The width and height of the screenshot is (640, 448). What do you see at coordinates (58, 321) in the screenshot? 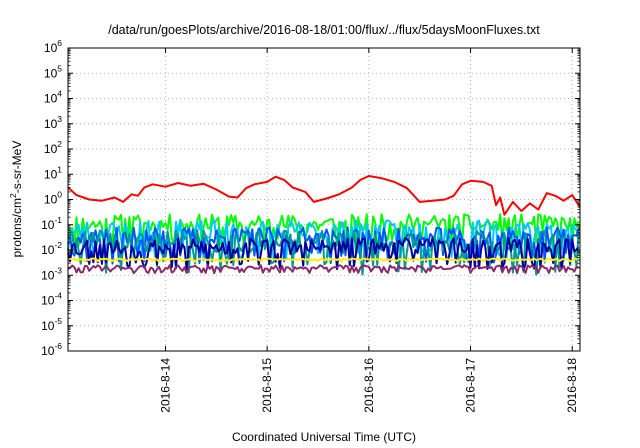
I see `y-tick-exponent: -5` at bounding box center [58, 321].